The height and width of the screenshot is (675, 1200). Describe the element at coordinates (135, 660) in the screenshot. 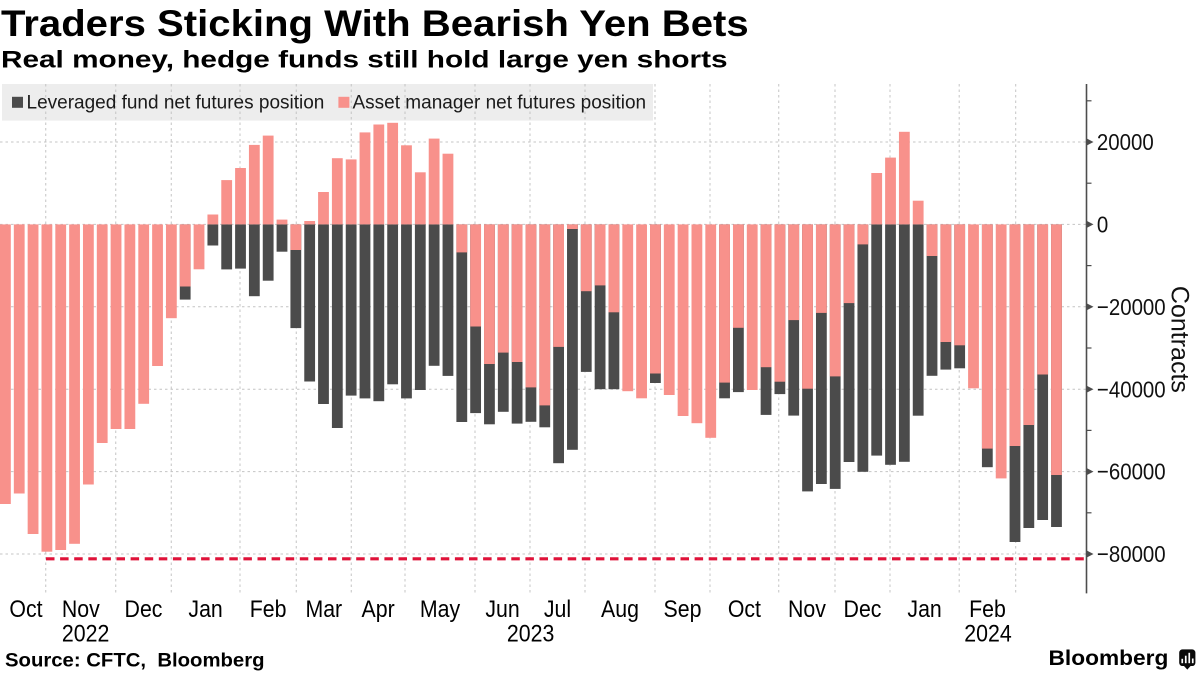

I see `svg-text: Source: CFTC, Bloomberg` at that location.